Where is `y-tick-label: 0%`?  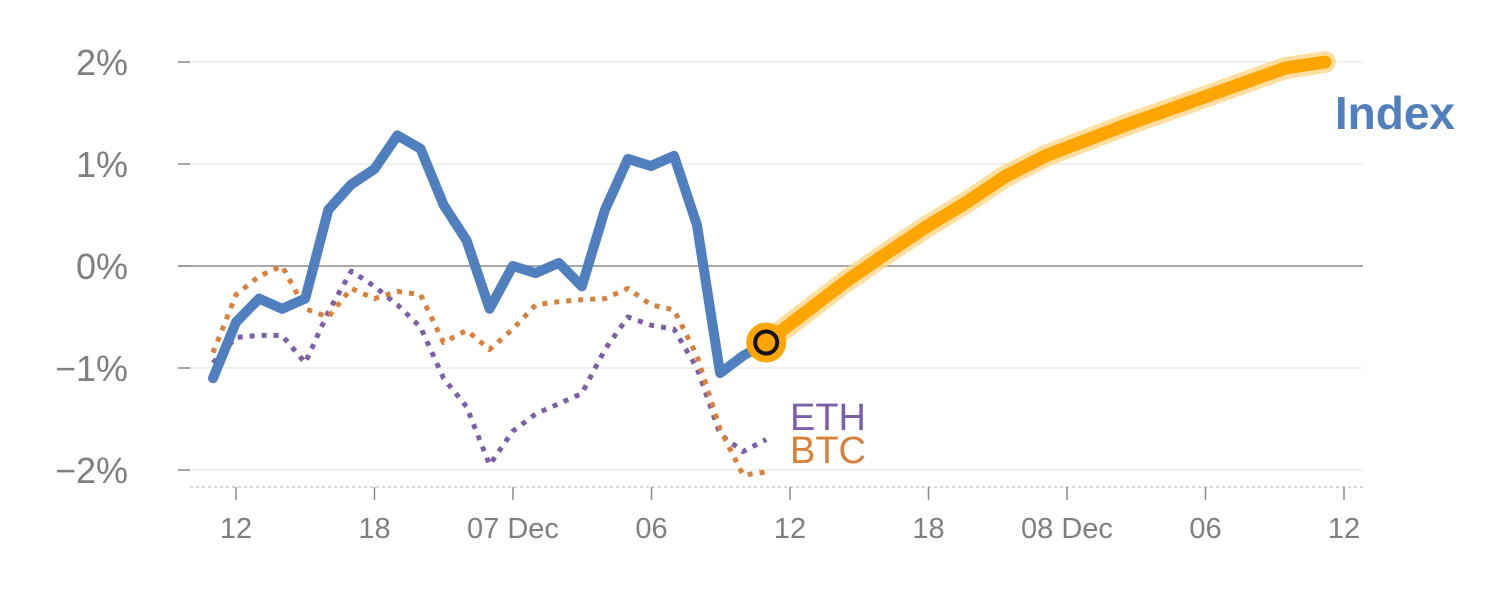
y-tick-label: 0% is located at coordinates (102, 266).